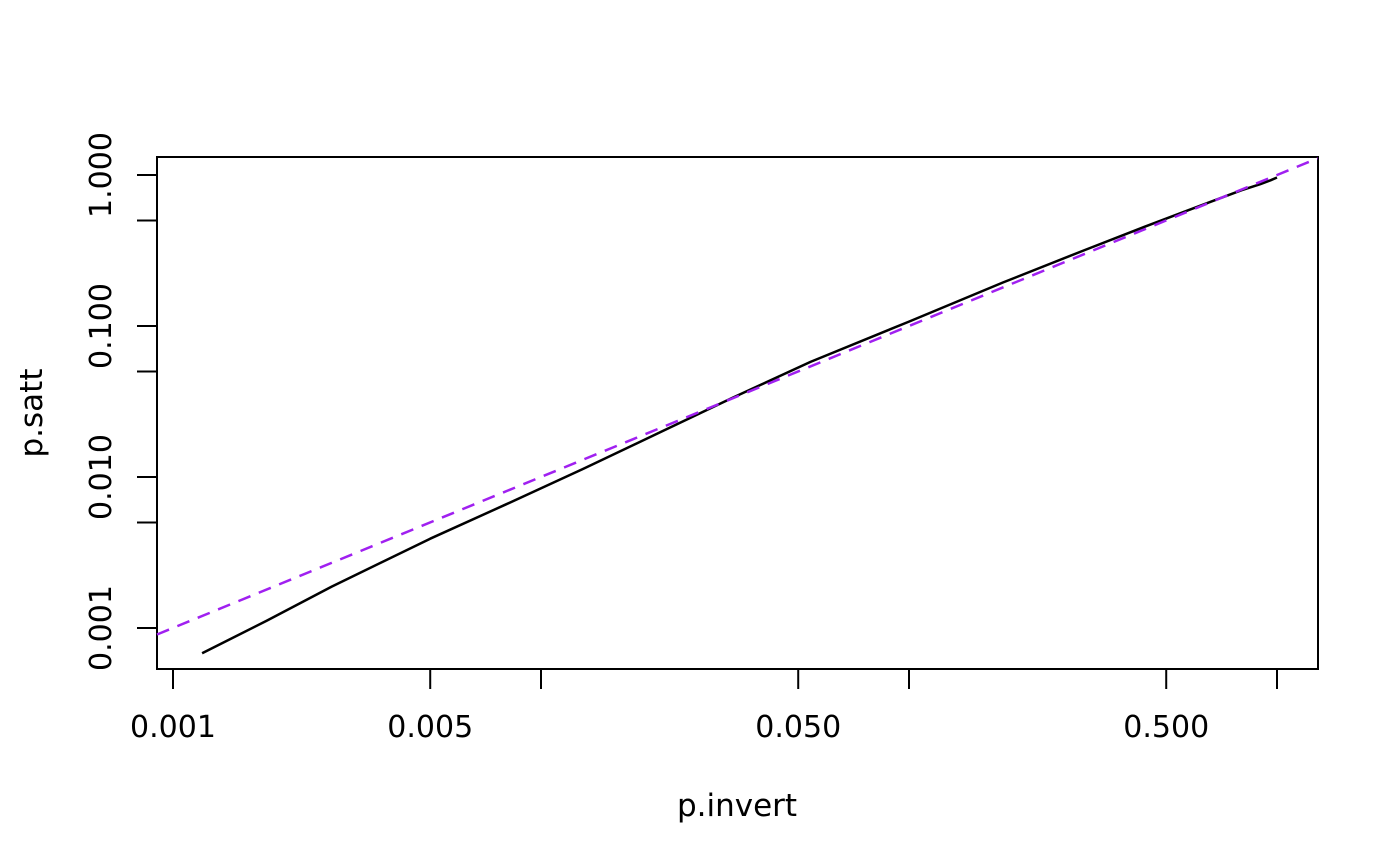 This screenshot has width=1400, height=866. Describe the element at coordinates (101, 326) in the screenshot. I see `y-tick-label: 0.100` at that location.